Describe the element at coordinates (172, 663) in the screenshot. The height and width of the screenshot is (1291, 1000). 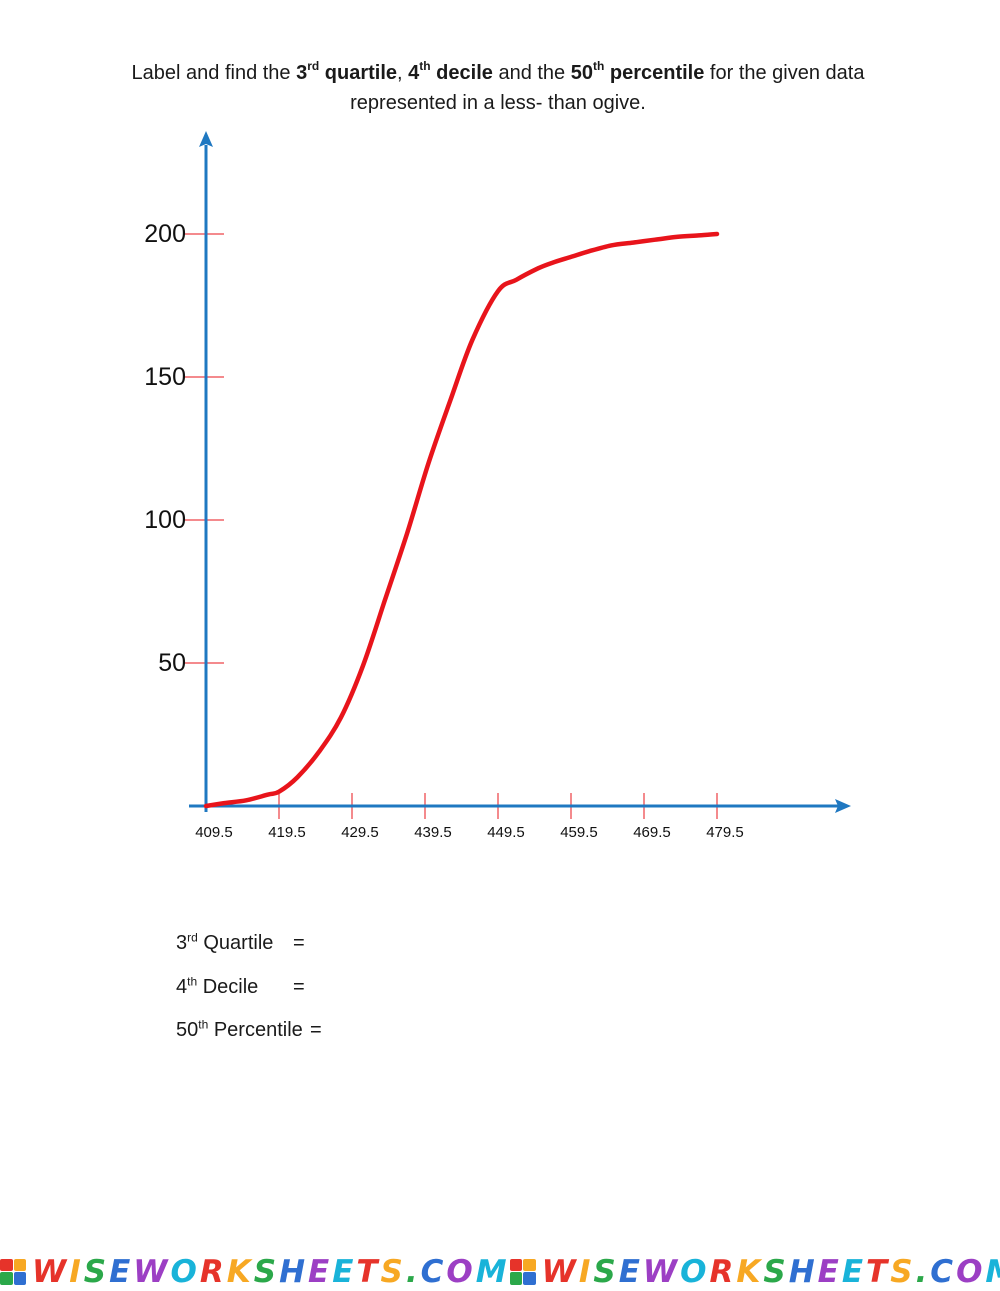
I see `y-tick-label: 50` at that location.